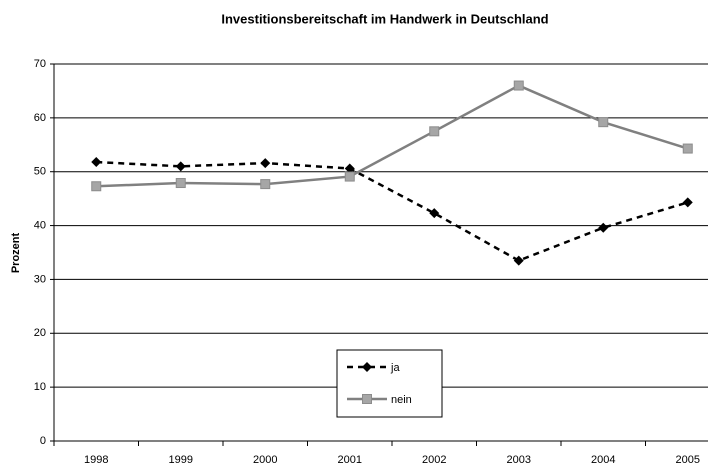 Image resolution: width=722 pixels, height=466 pixels. Describe the element at coordinates (181, 460) in the screenshot. I see `x-tick-label: 1999` at that location.